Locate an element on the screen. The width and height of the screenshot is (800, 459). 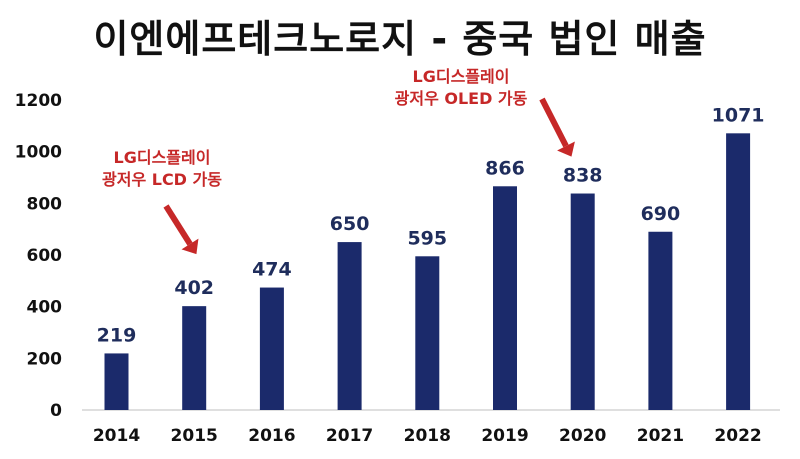
annotation-text: 광저우 LCD 가동 is located at coordinates (162, 179).